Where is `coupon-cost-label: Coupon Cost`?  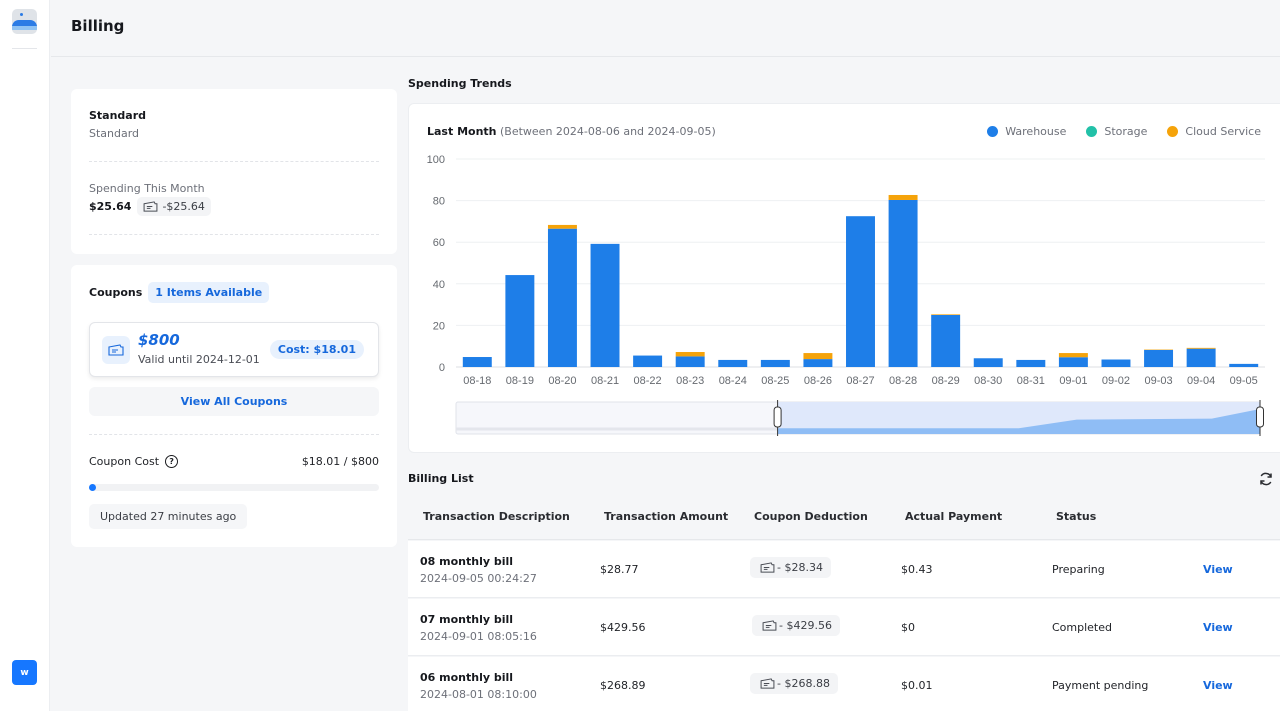 coupon-cost-label: Coupon Cost is located at coordinates (124, 461).